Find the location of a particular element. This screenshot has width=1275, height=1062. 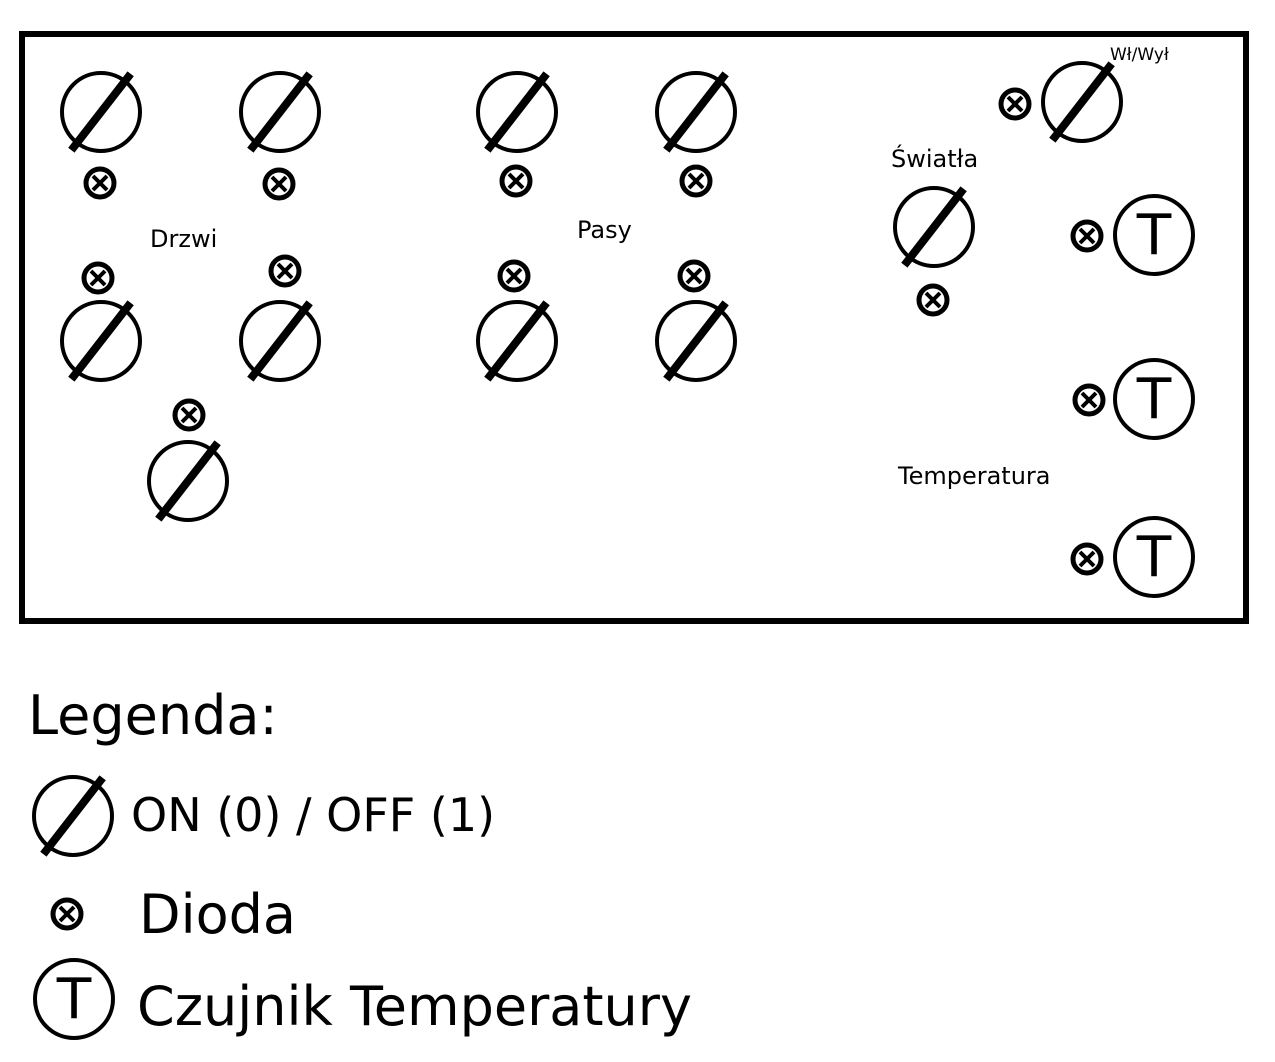

legend-label-diode: Dioda is located at coordinates (217, 914).